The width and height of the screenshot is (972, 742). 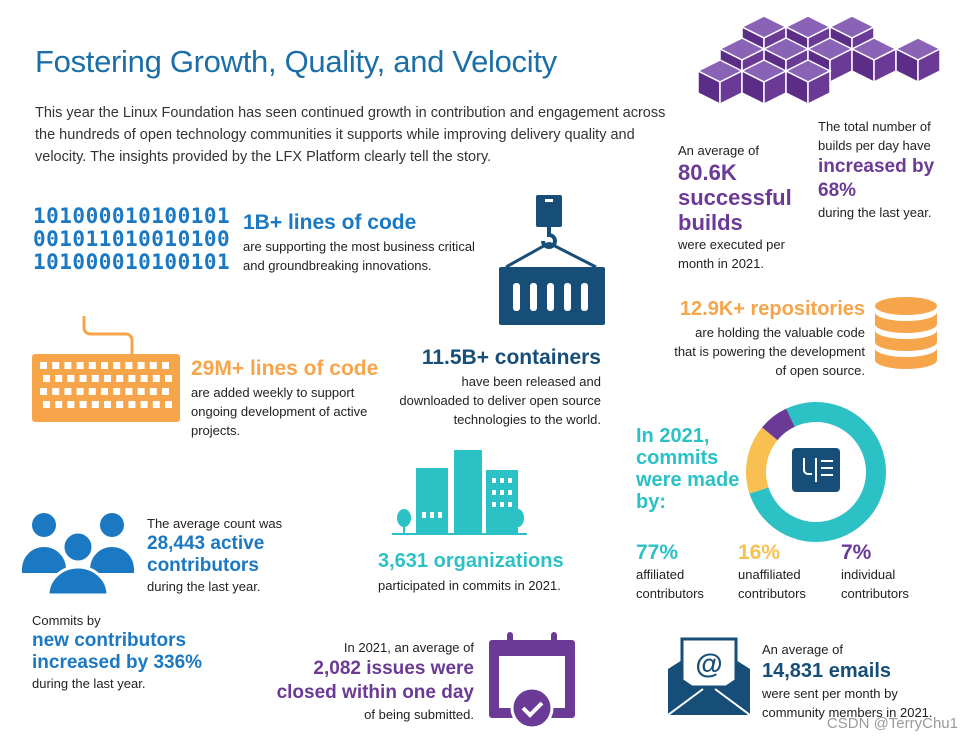 I want to click on keyboard-icon, so click(x=106, y=369).